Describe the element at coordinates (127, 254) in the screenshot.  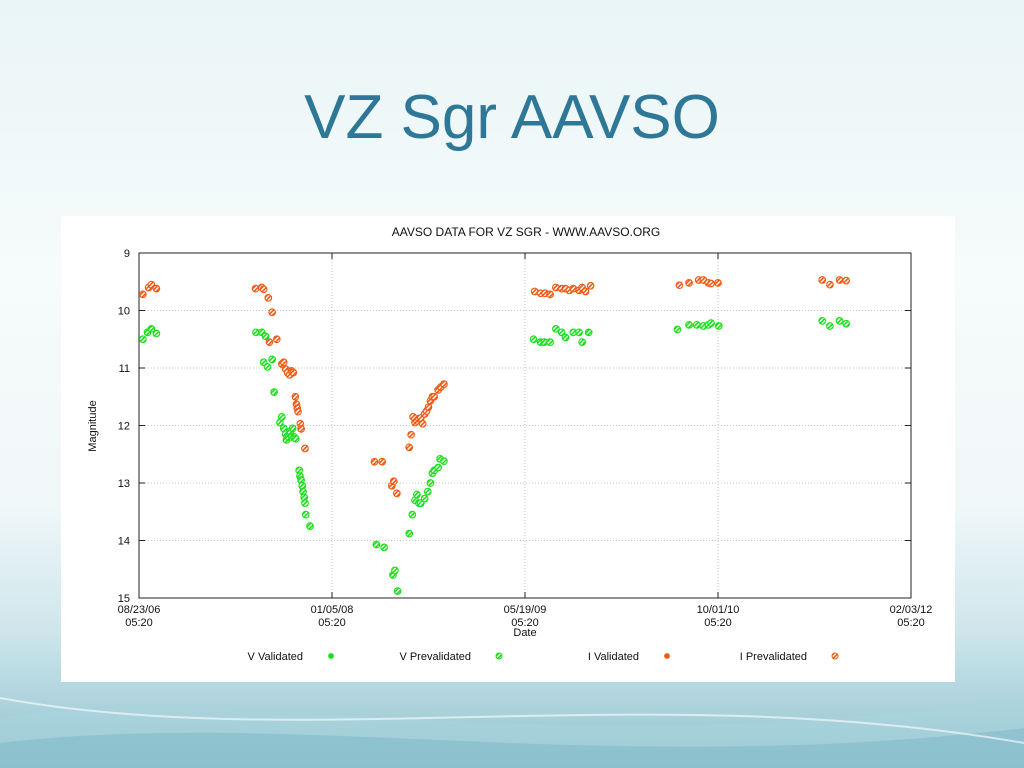
I see `y-tick-label: 9` at that location.